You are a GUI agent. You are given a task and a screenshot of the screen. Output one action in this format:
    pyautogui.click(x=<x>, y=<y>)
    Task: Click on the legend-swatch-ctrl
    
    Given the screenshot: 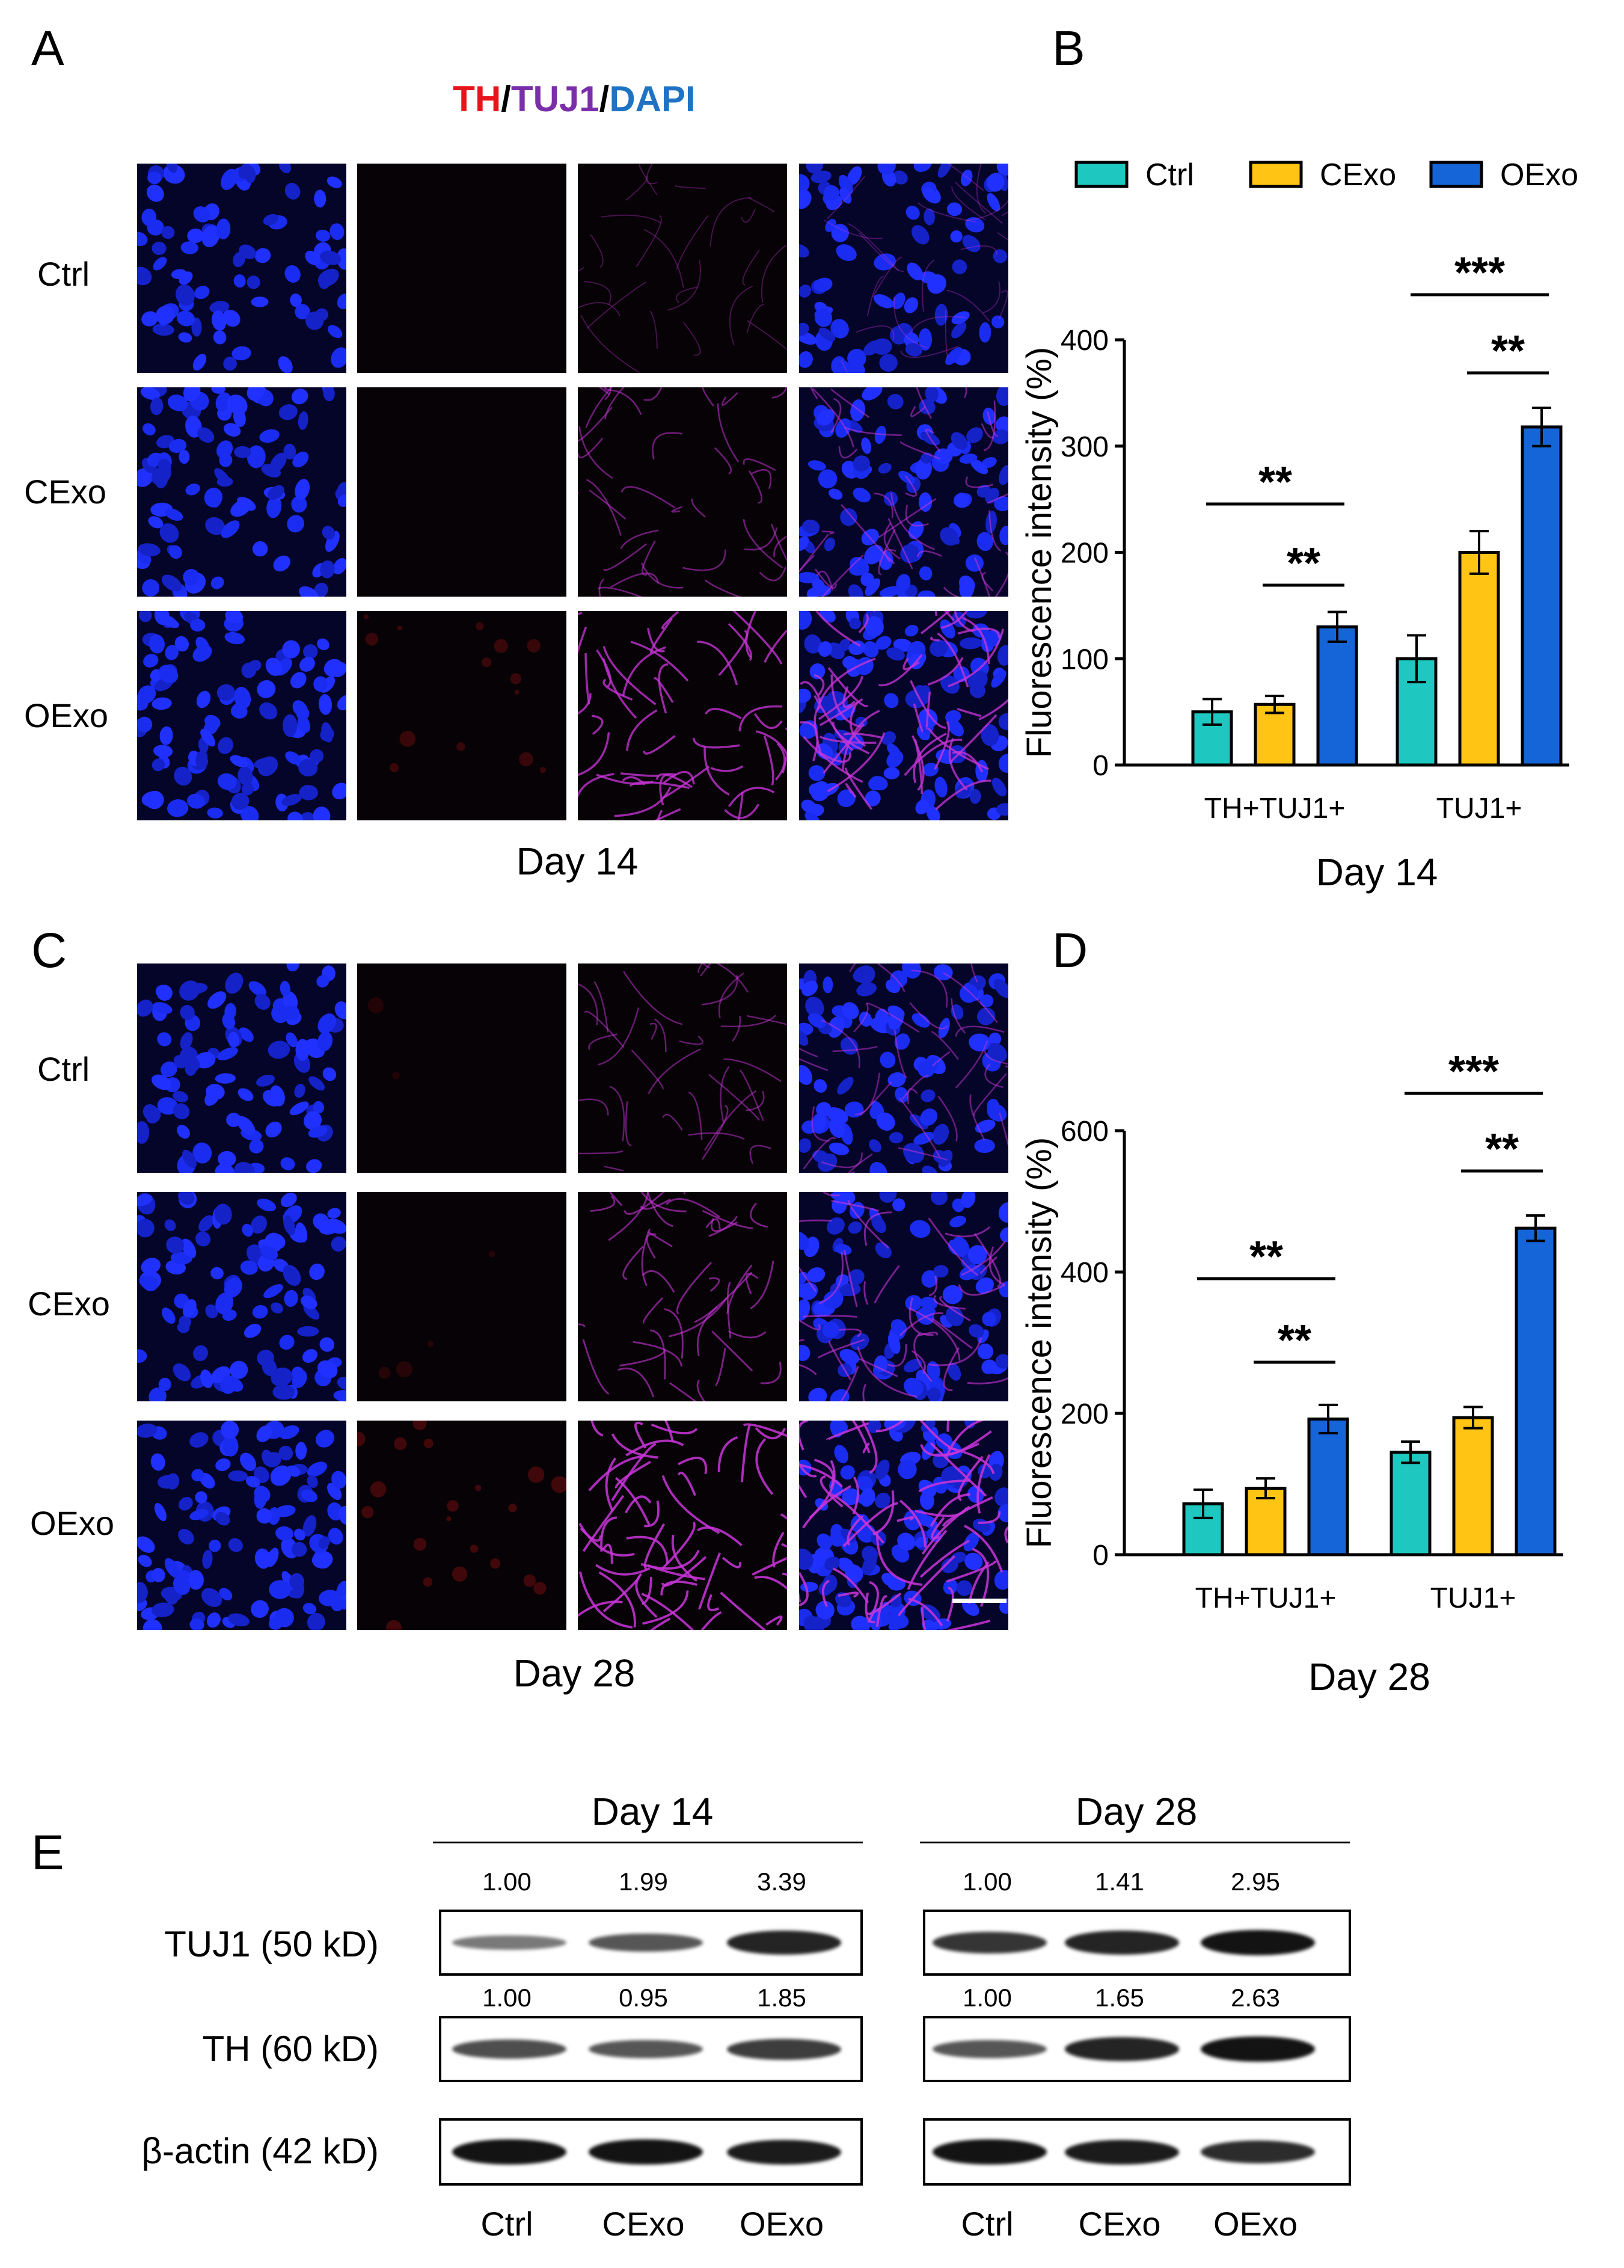 What is the action you would take?
    pyautogui.click(x=1101, y=174)
    